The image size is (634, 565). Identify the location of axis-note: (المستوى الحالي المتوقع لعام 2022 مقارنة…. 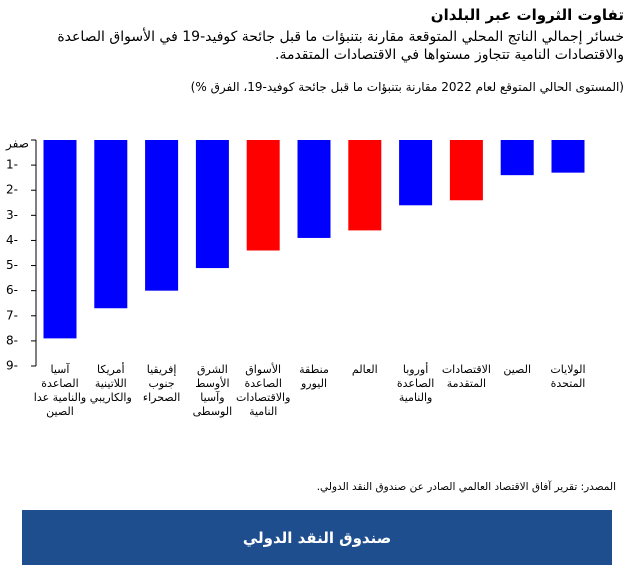
(407, 87).